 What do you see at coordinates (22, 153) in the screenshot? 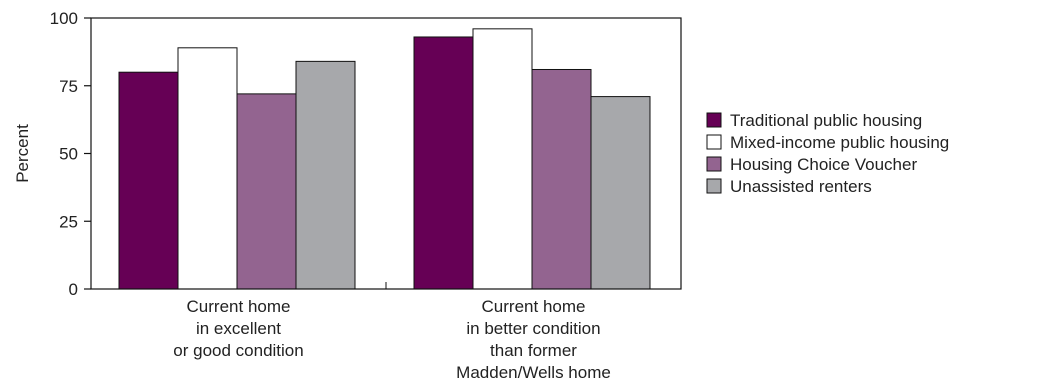
I see `y-axis-label: Percent` at bounding box center [22, 153].